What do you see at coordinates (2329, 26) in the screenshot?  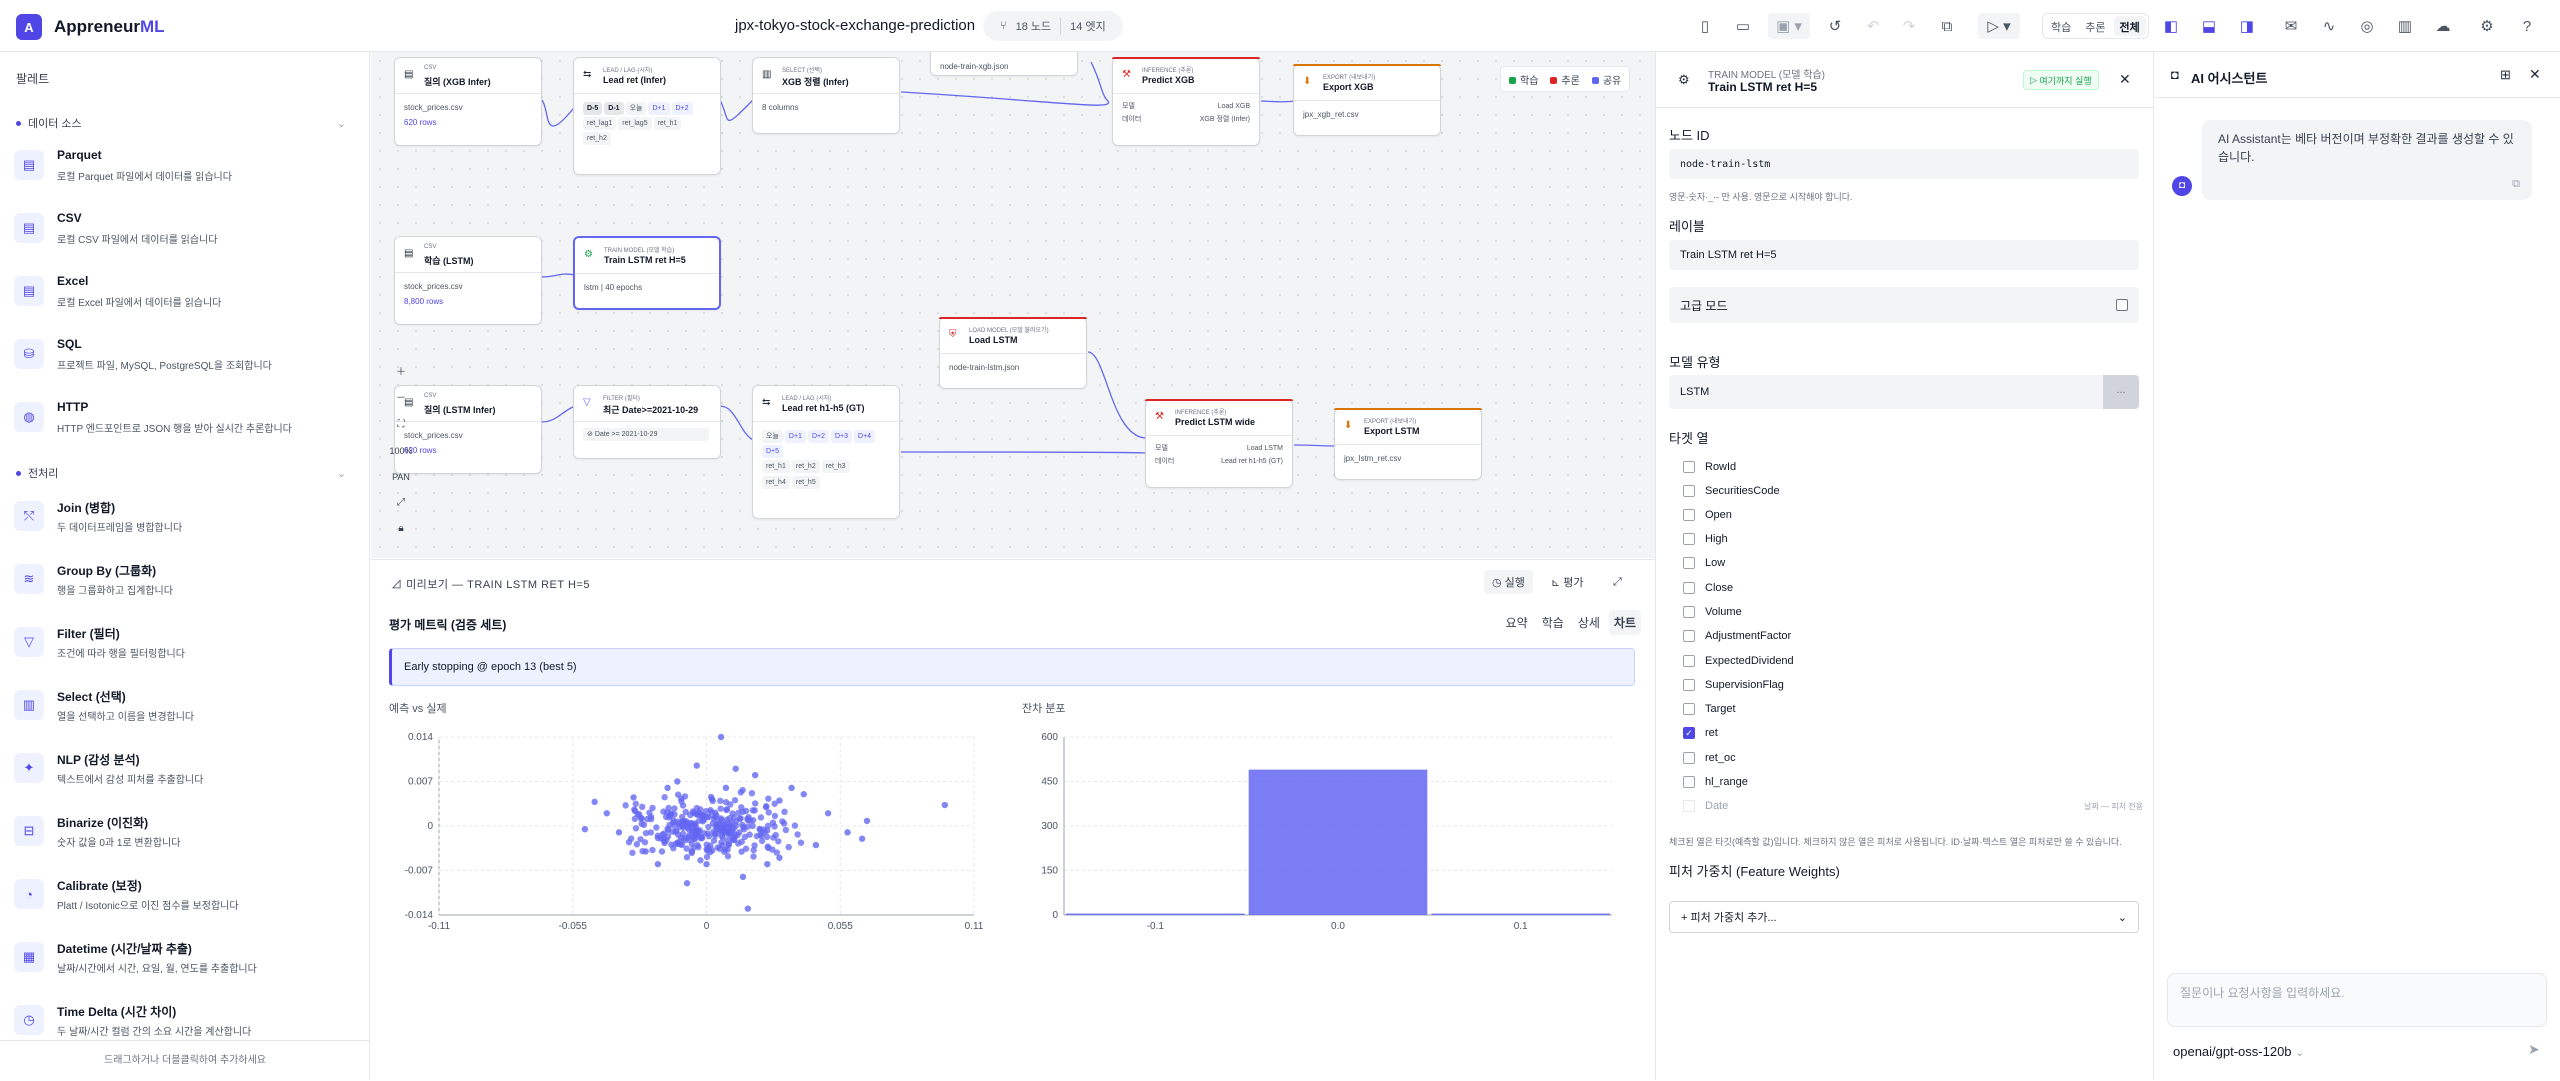 I see `activity-icon: ∿` at bounding box center [2329, 26].